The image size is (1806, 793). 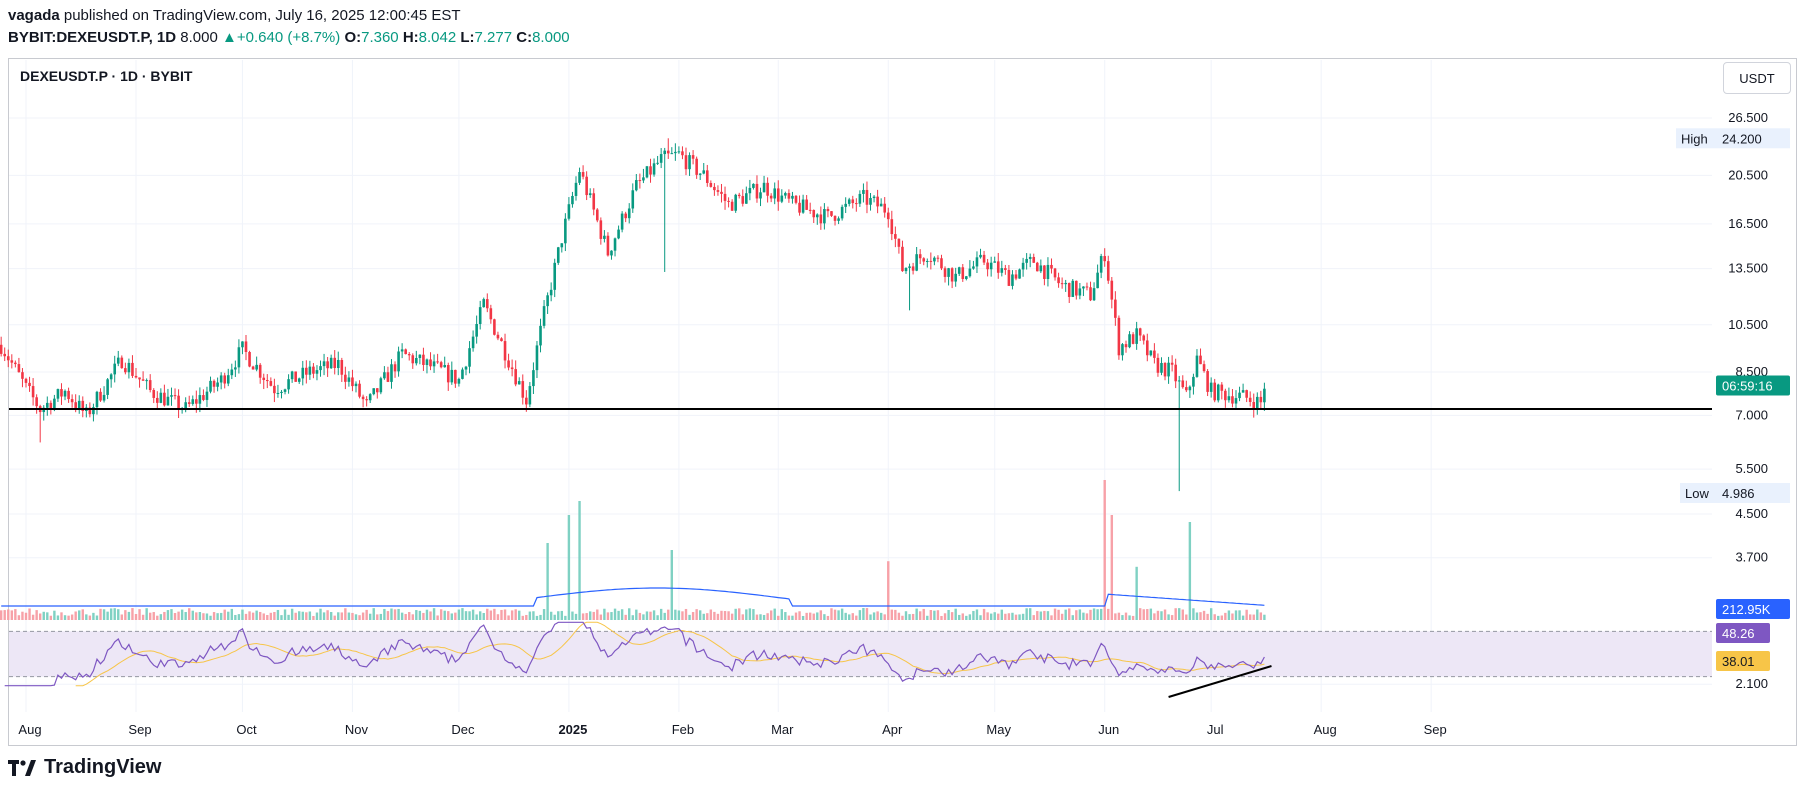 I want to click on high-value: 8.042, so click(x=437, y=37).